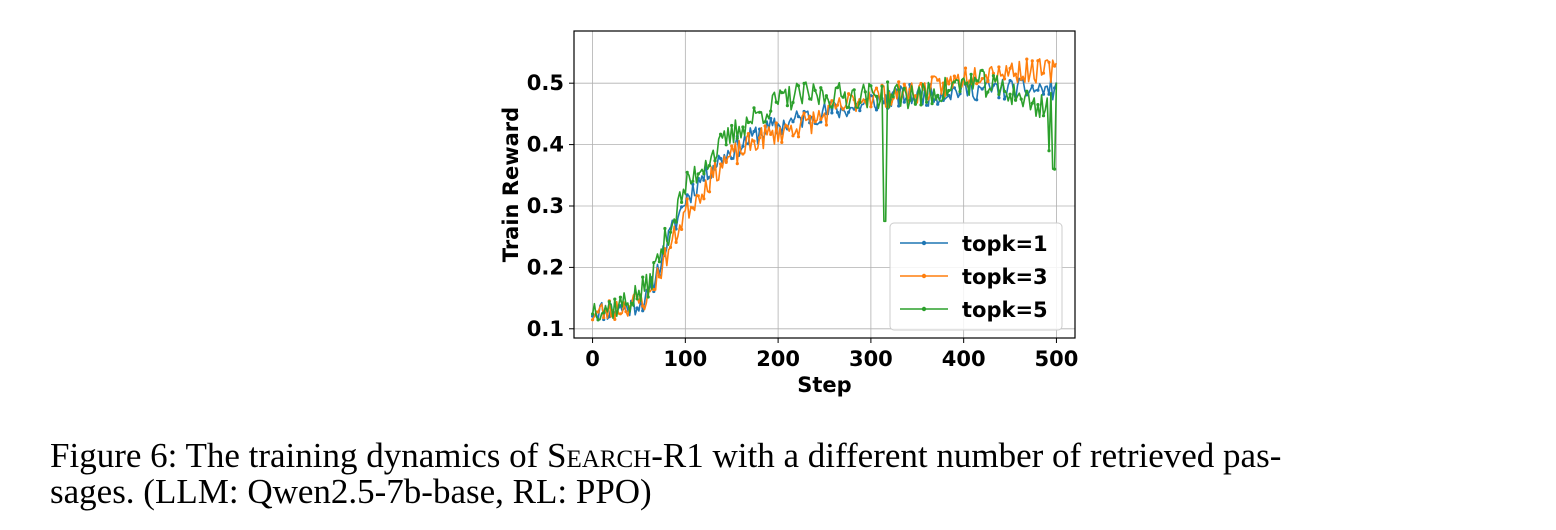  I want to click on legend: topk=1 topk=3 topk=5, so click(976, 276).